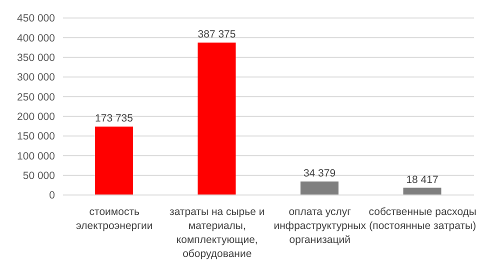 The image size is (487, 273). Describe the element at coordinates (36, 18) in the screenshot. I see `y-tick-label: 450 000` at that location.